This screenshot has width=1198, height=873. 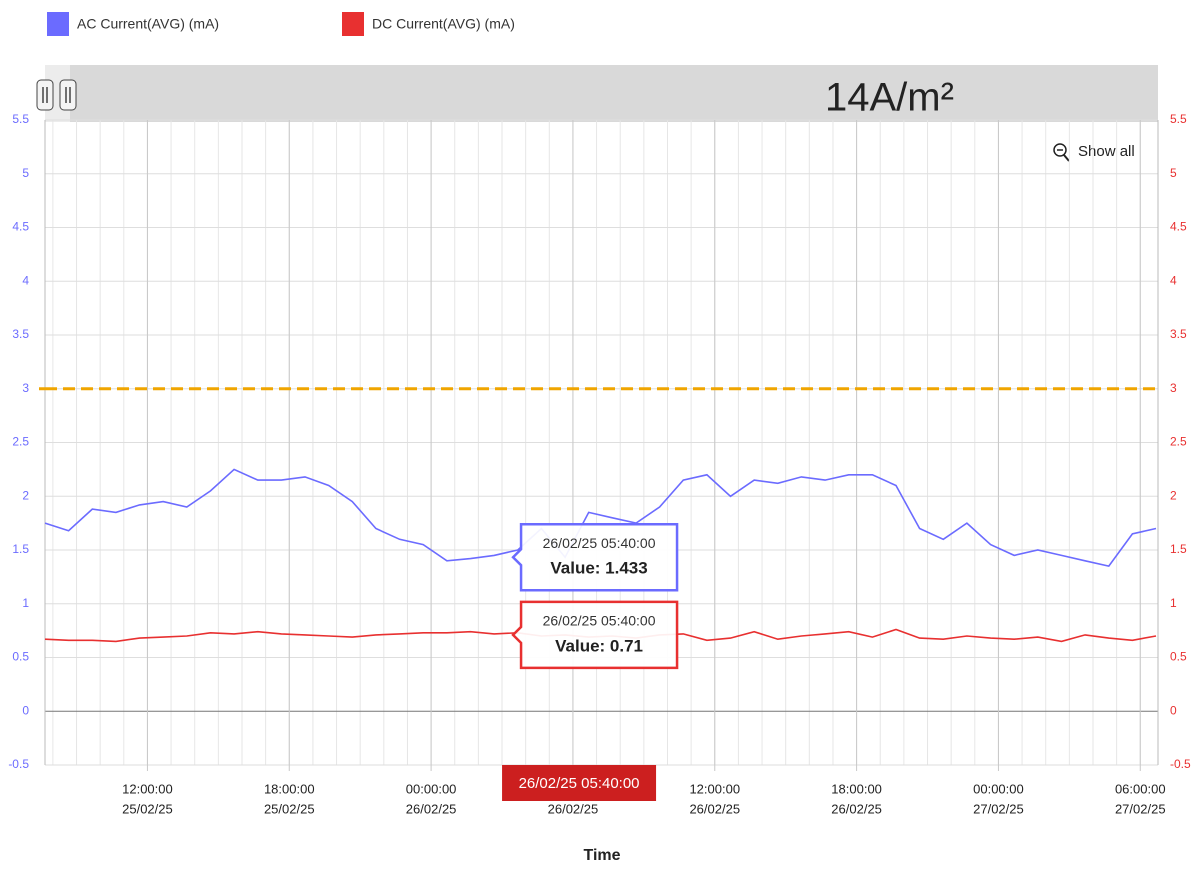 What do you see at coordinates (1173, 173) in the screenshot?
I see `y2-tick-label: 5` at bounding box center [1173, 173].